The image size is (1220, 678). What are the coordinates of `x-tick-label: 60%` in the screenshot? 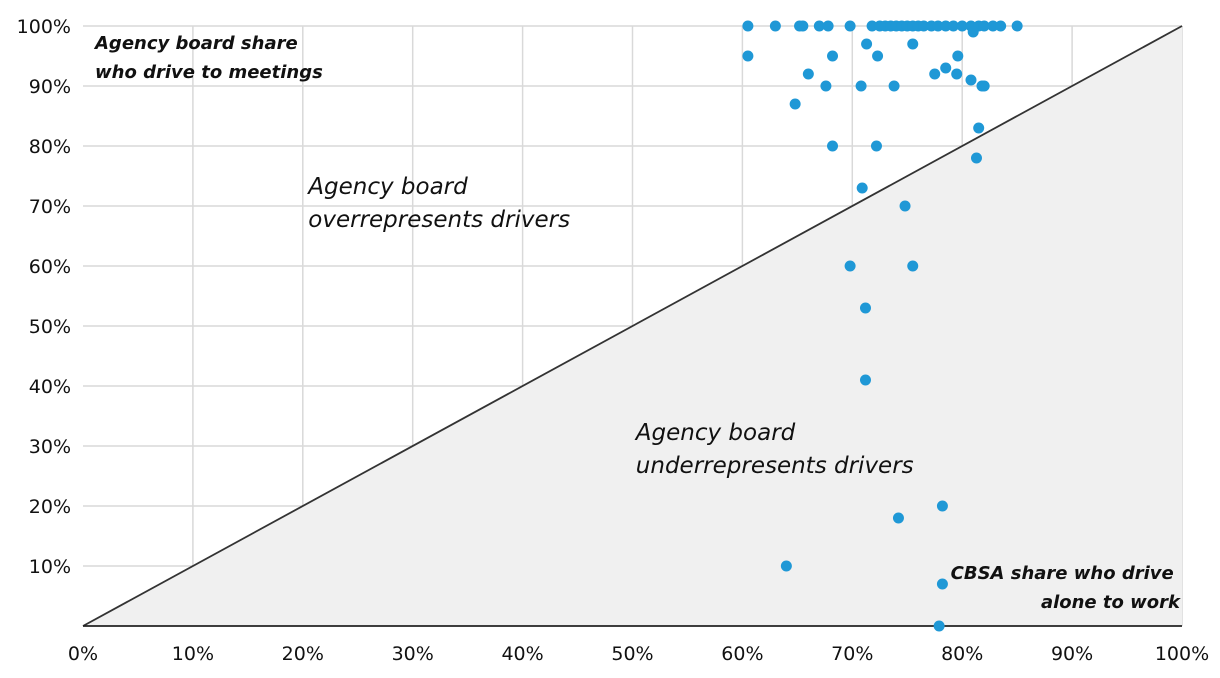 It's located at (742, 654).